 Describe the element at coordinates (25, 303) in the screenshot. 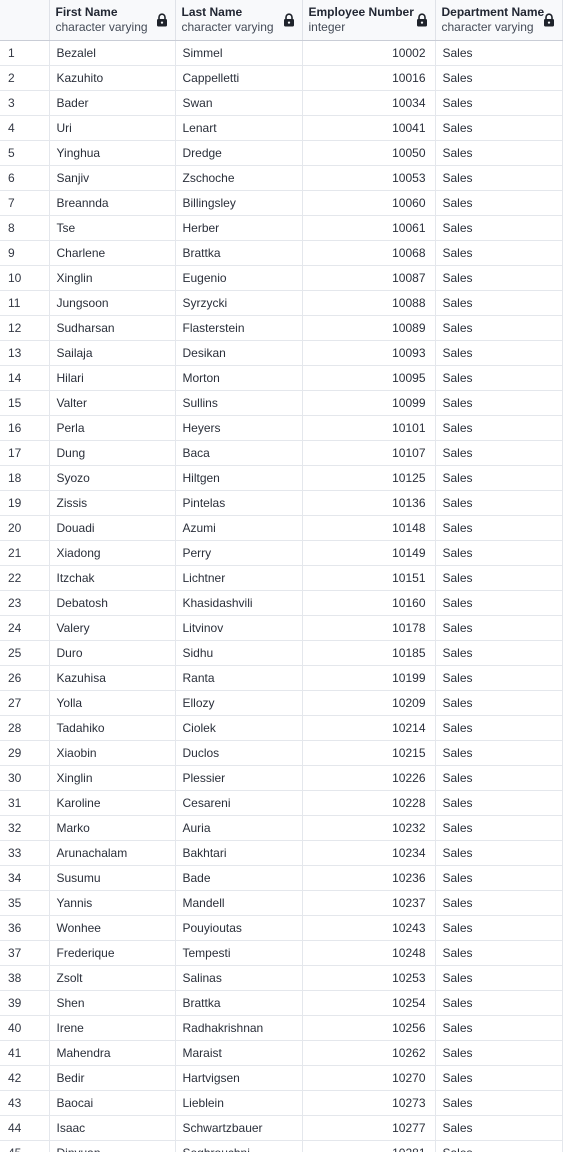

I see `row-index: 11` at that location.